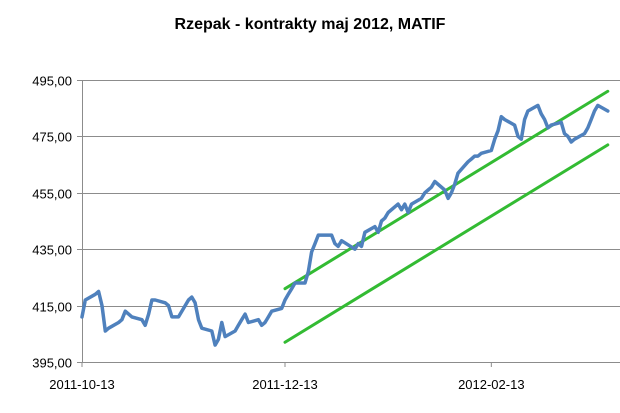  Describe the element at coordinates (82, 384) in the screenshot. I see `x-tick-label: 2011-10-13` at that location.